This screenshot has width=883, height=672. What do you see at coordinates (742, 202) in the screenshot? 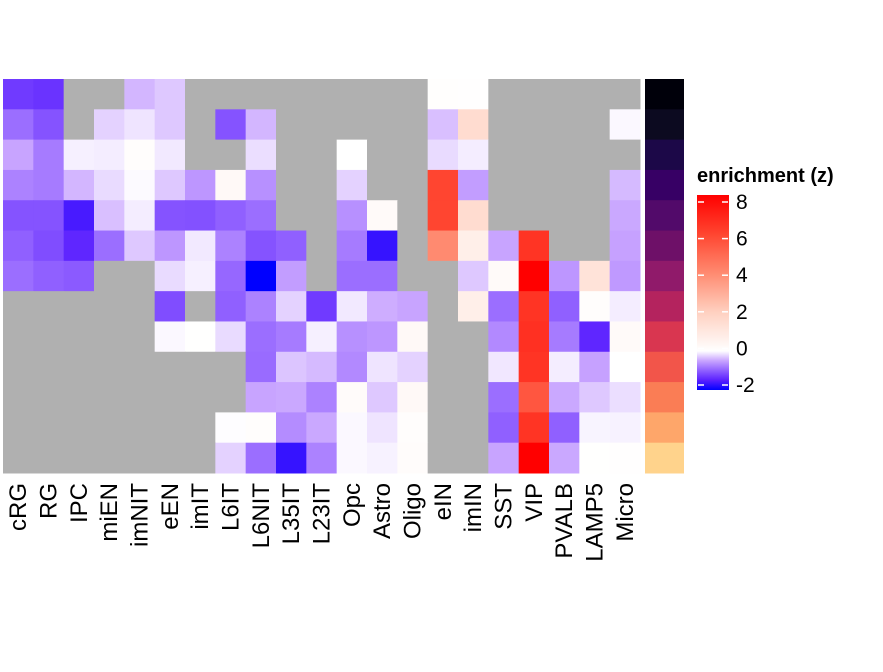
I see `legend-tick-label: 8` at bounding box center [742, 202].